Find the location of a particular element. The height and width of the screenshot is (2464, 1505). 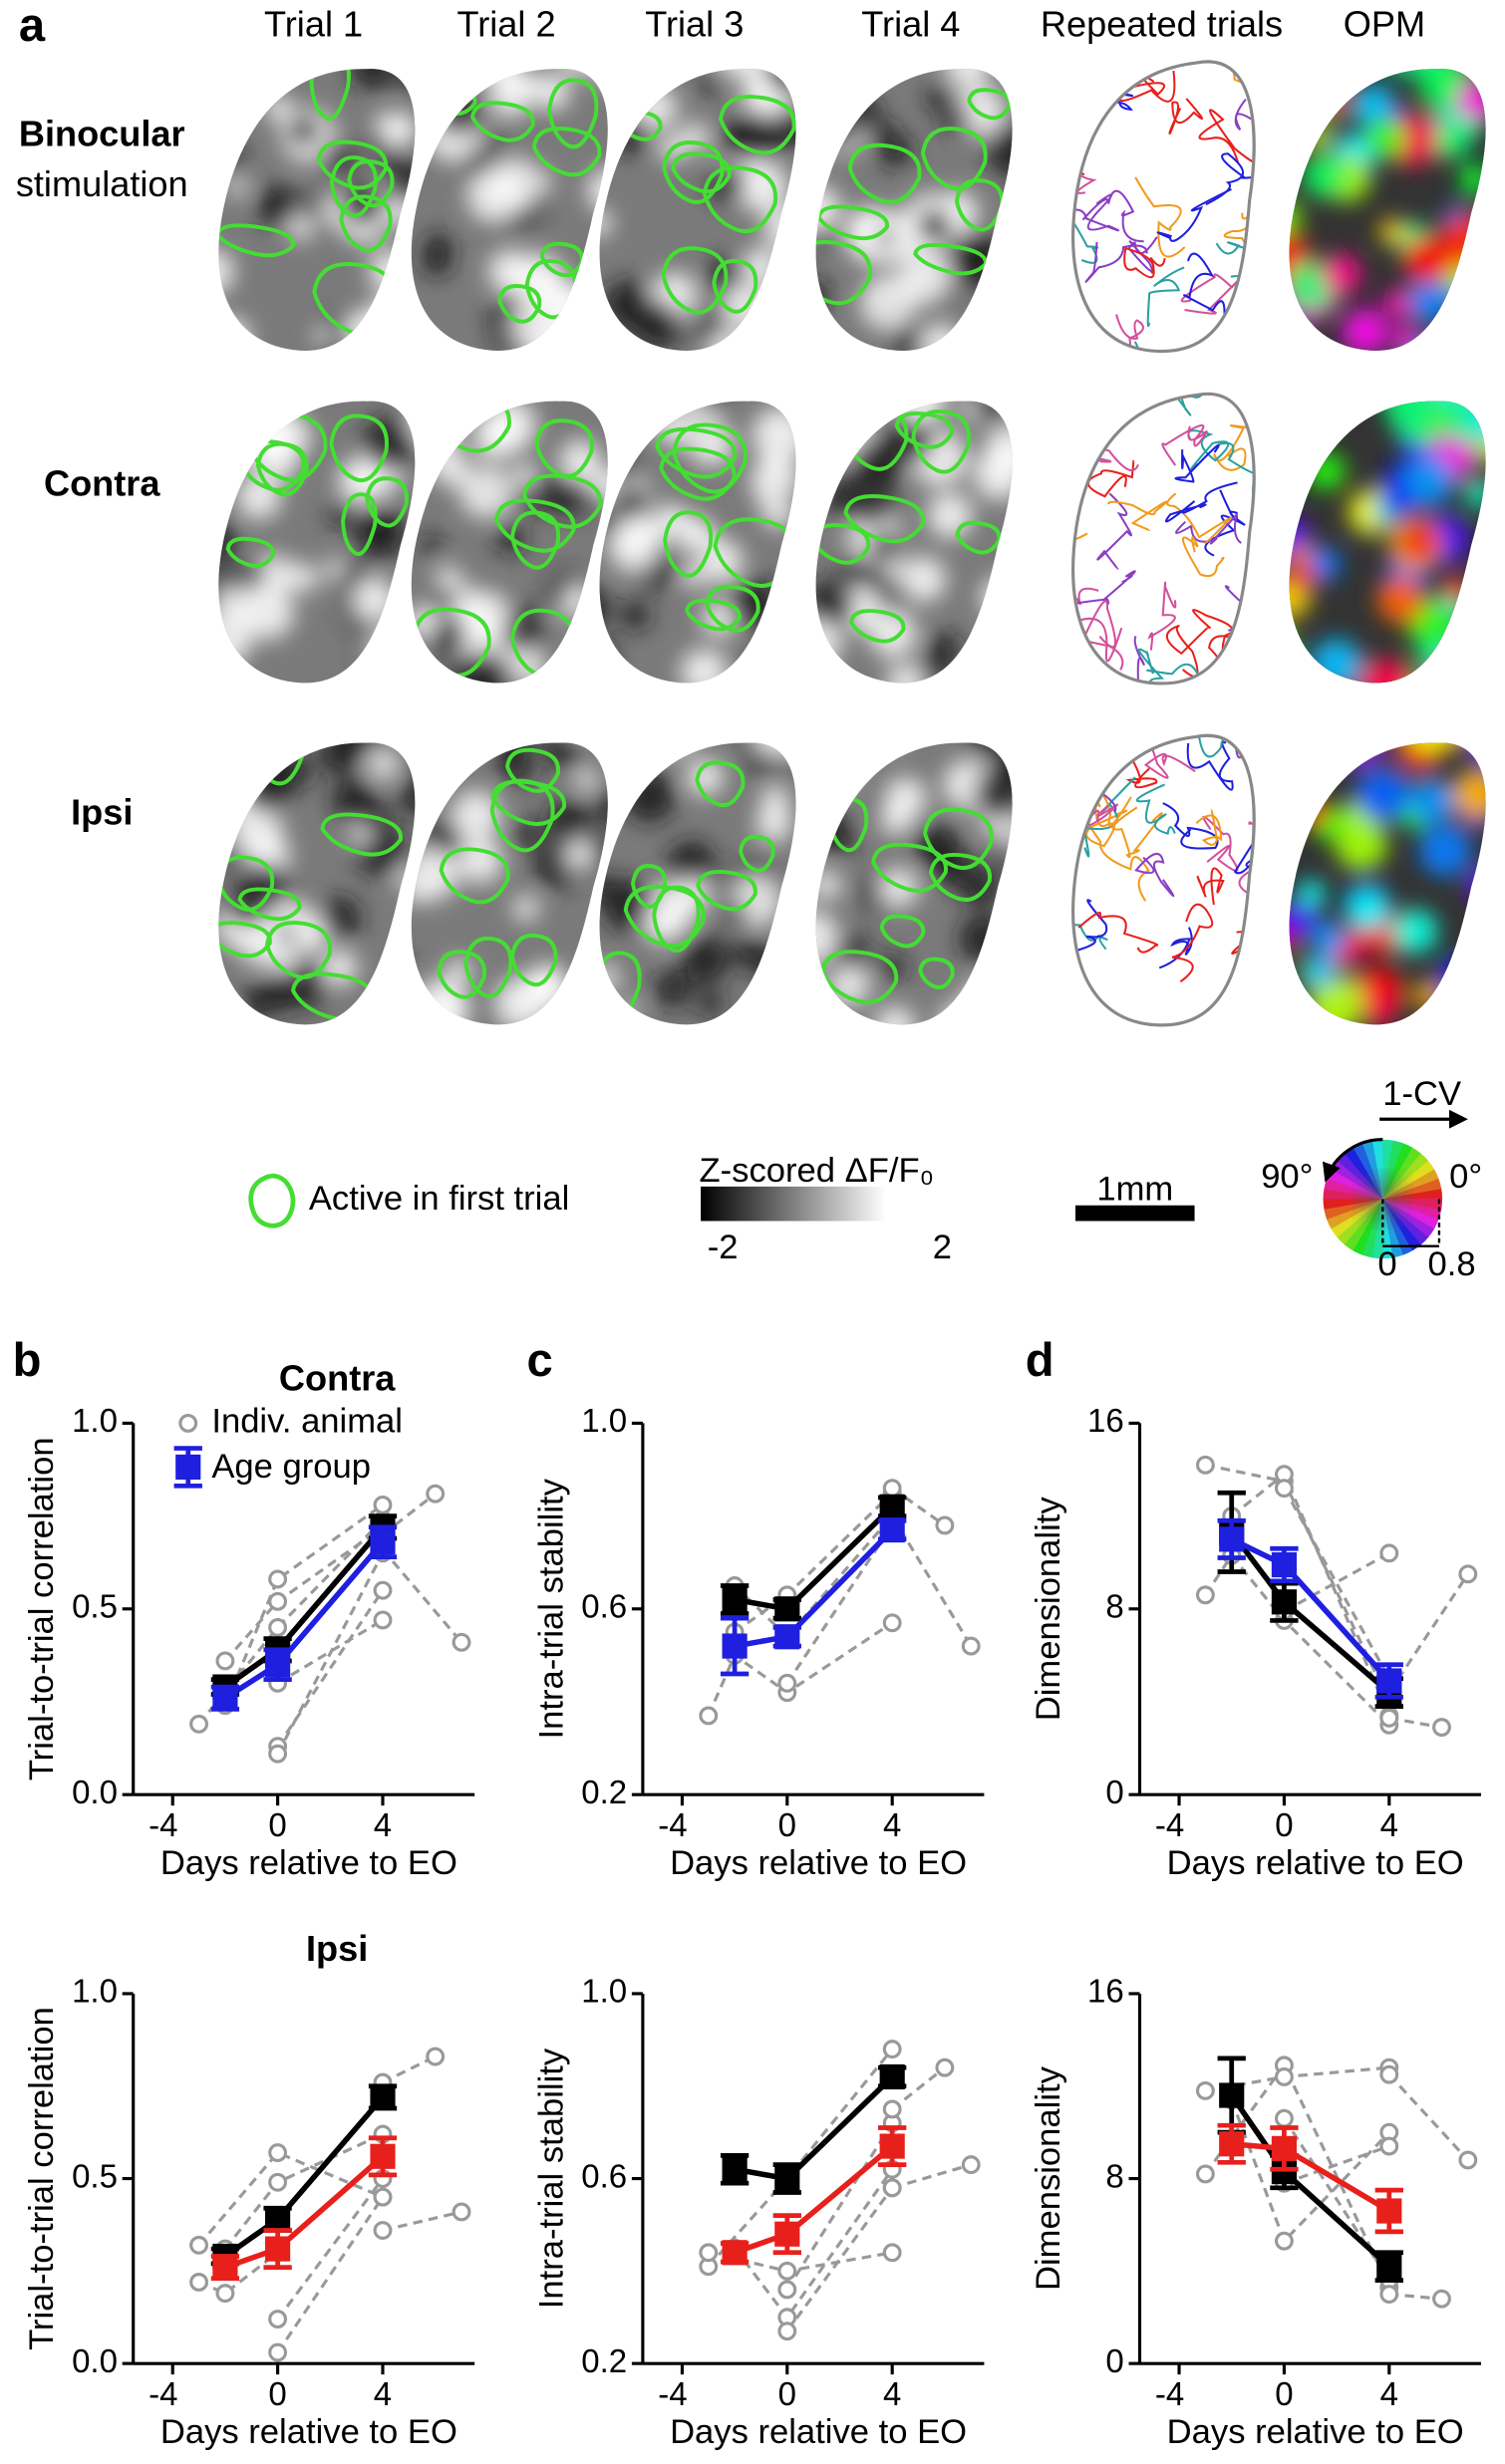

y-axis-label: Dimensionality is located at coordinates (1048, 2178).